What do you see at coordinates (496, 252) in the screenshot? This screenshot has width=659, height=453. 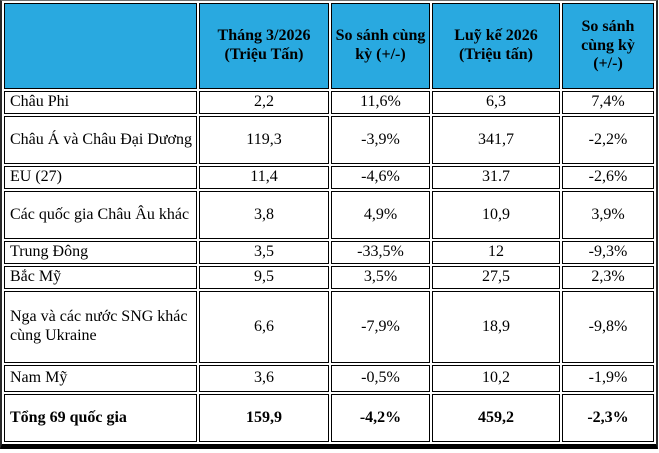 I see `ytd-volume: 12` at bounding box center [496, 252].